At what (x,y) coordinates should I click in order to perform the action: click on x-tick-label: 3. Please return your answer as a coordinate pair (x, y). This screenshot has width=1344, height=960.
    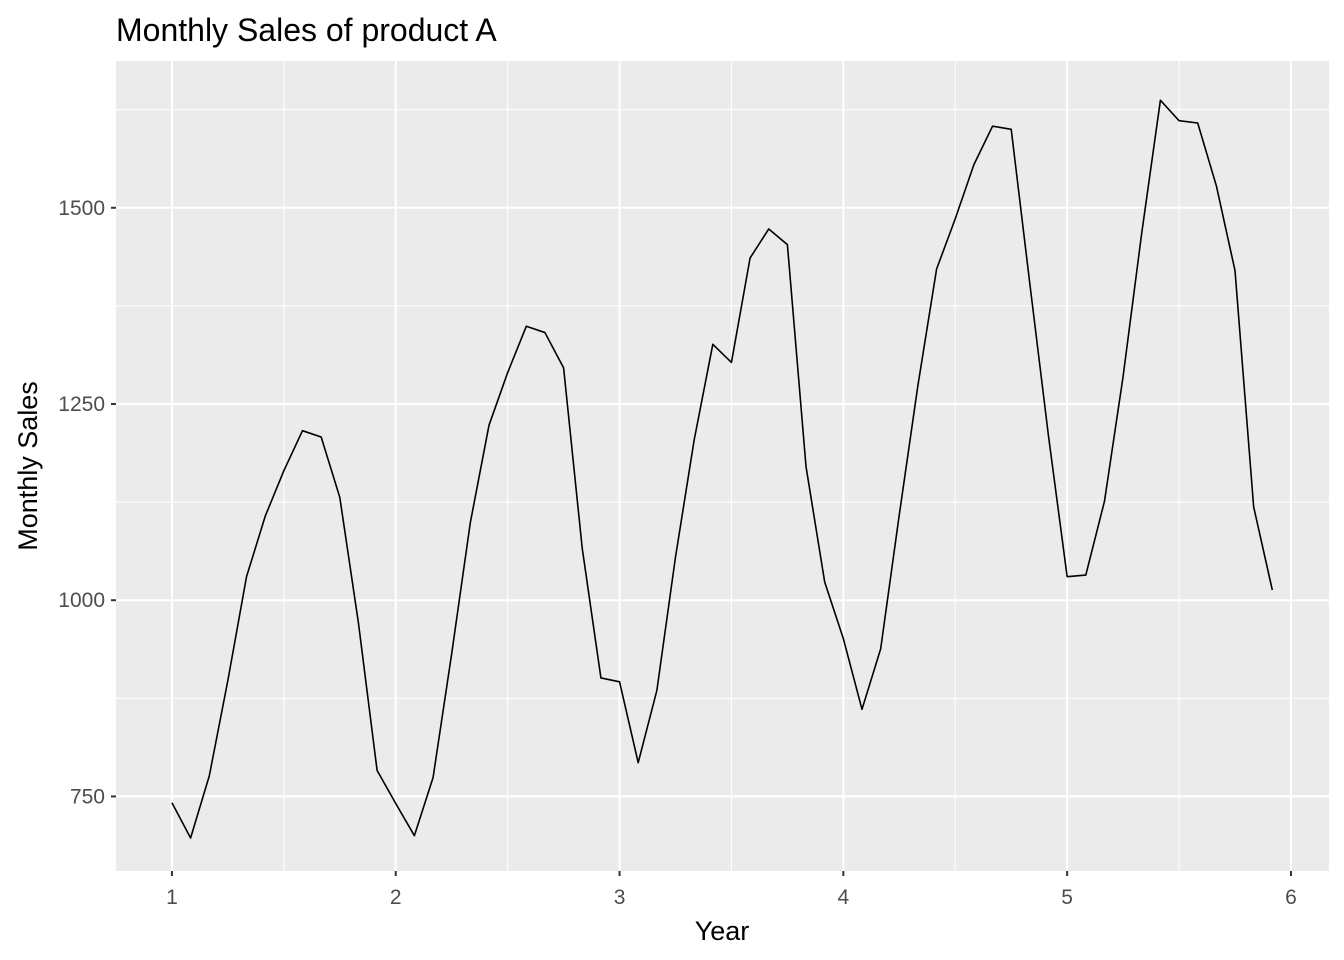
    Looking at the image, I should click on (620, 897).